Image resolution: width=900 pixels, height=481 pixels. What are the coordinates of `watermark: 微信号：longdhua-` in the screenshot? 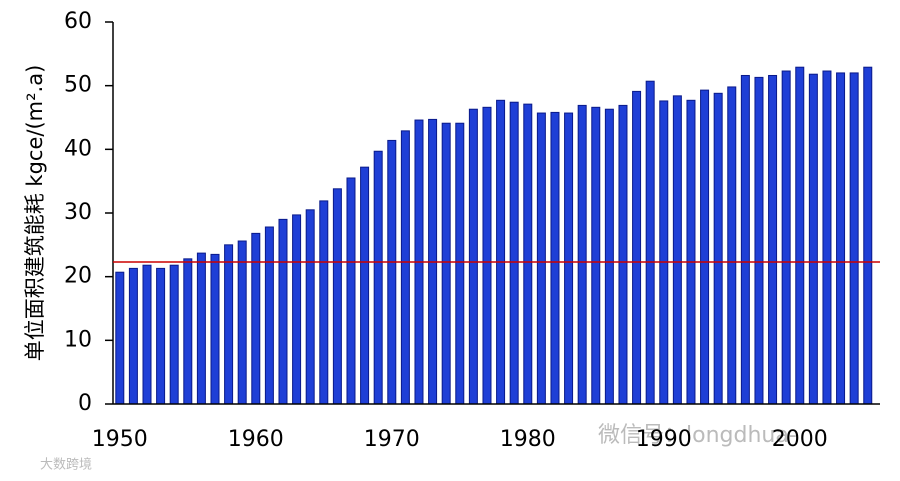 It's located at (697, 435).